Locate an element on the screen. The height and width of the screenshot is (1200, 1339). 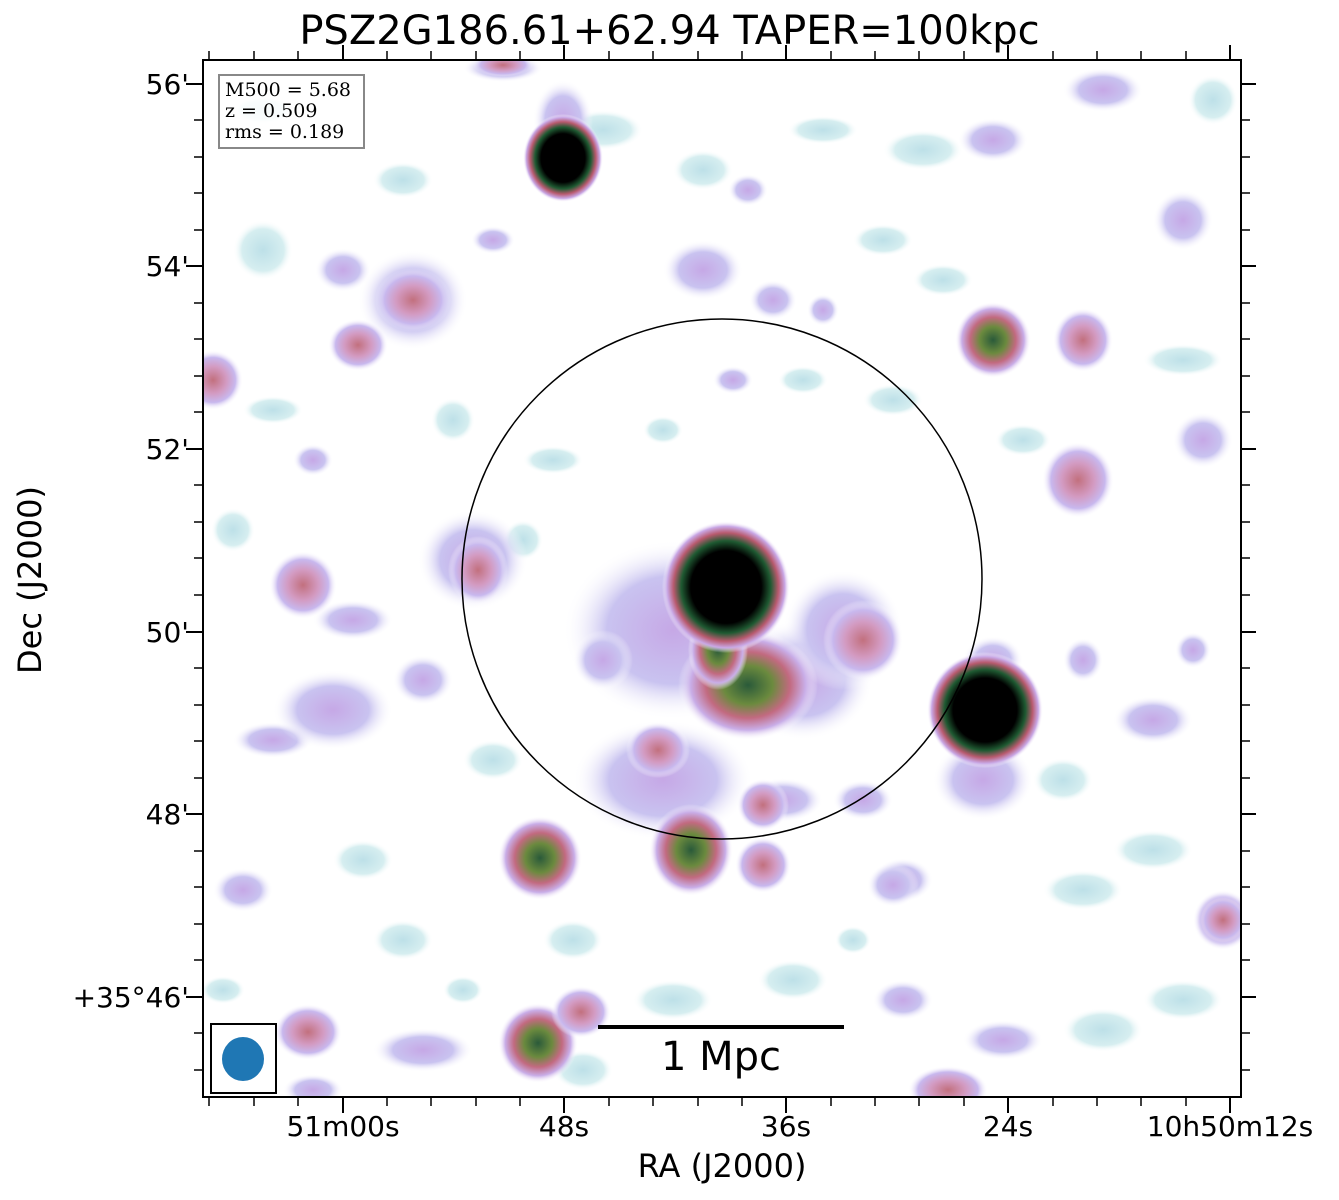
y-tick-label: 48' is located at coordinates (167, 814).